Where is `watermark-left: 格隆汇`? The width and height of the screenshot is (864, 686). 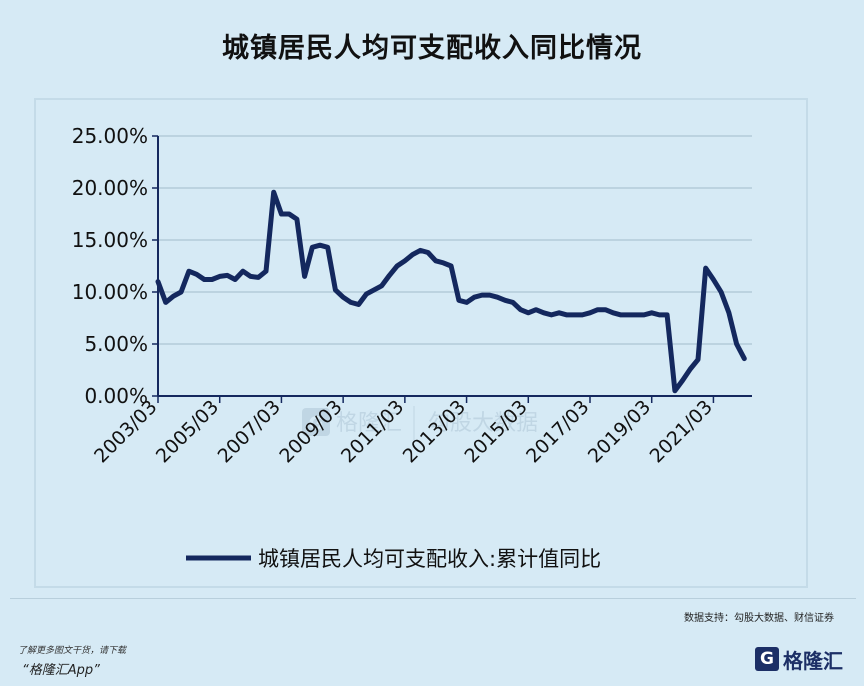 watermark-left: 格隆汇 is located at coordinates (369, 423).